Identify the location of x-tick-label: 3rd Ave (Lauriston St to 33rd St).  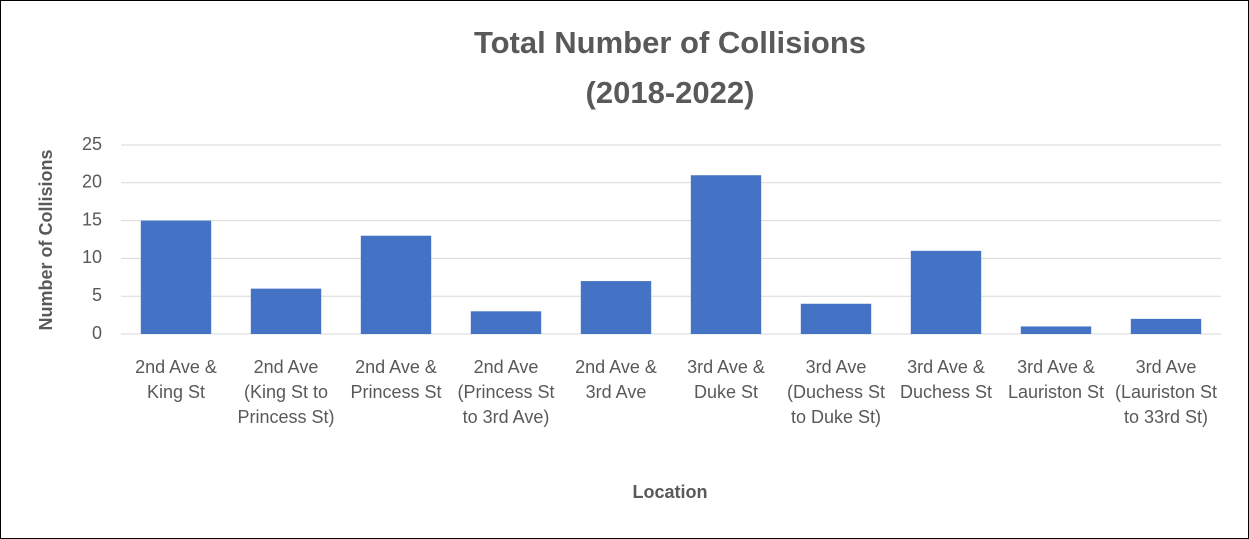
(1166, 392).